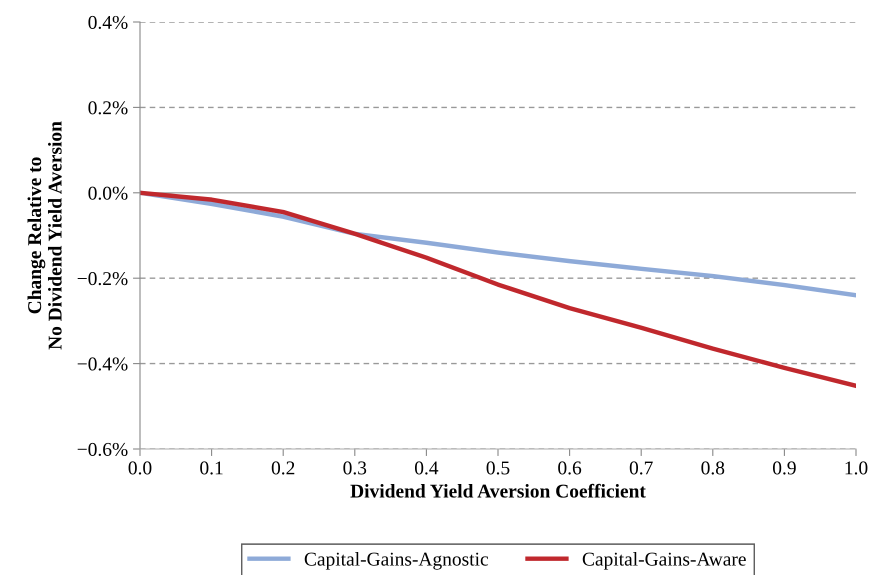  Describe the element at coordinates (108, 193) in the screenshot. I see `y-tick-label: 0.0%` at that location.